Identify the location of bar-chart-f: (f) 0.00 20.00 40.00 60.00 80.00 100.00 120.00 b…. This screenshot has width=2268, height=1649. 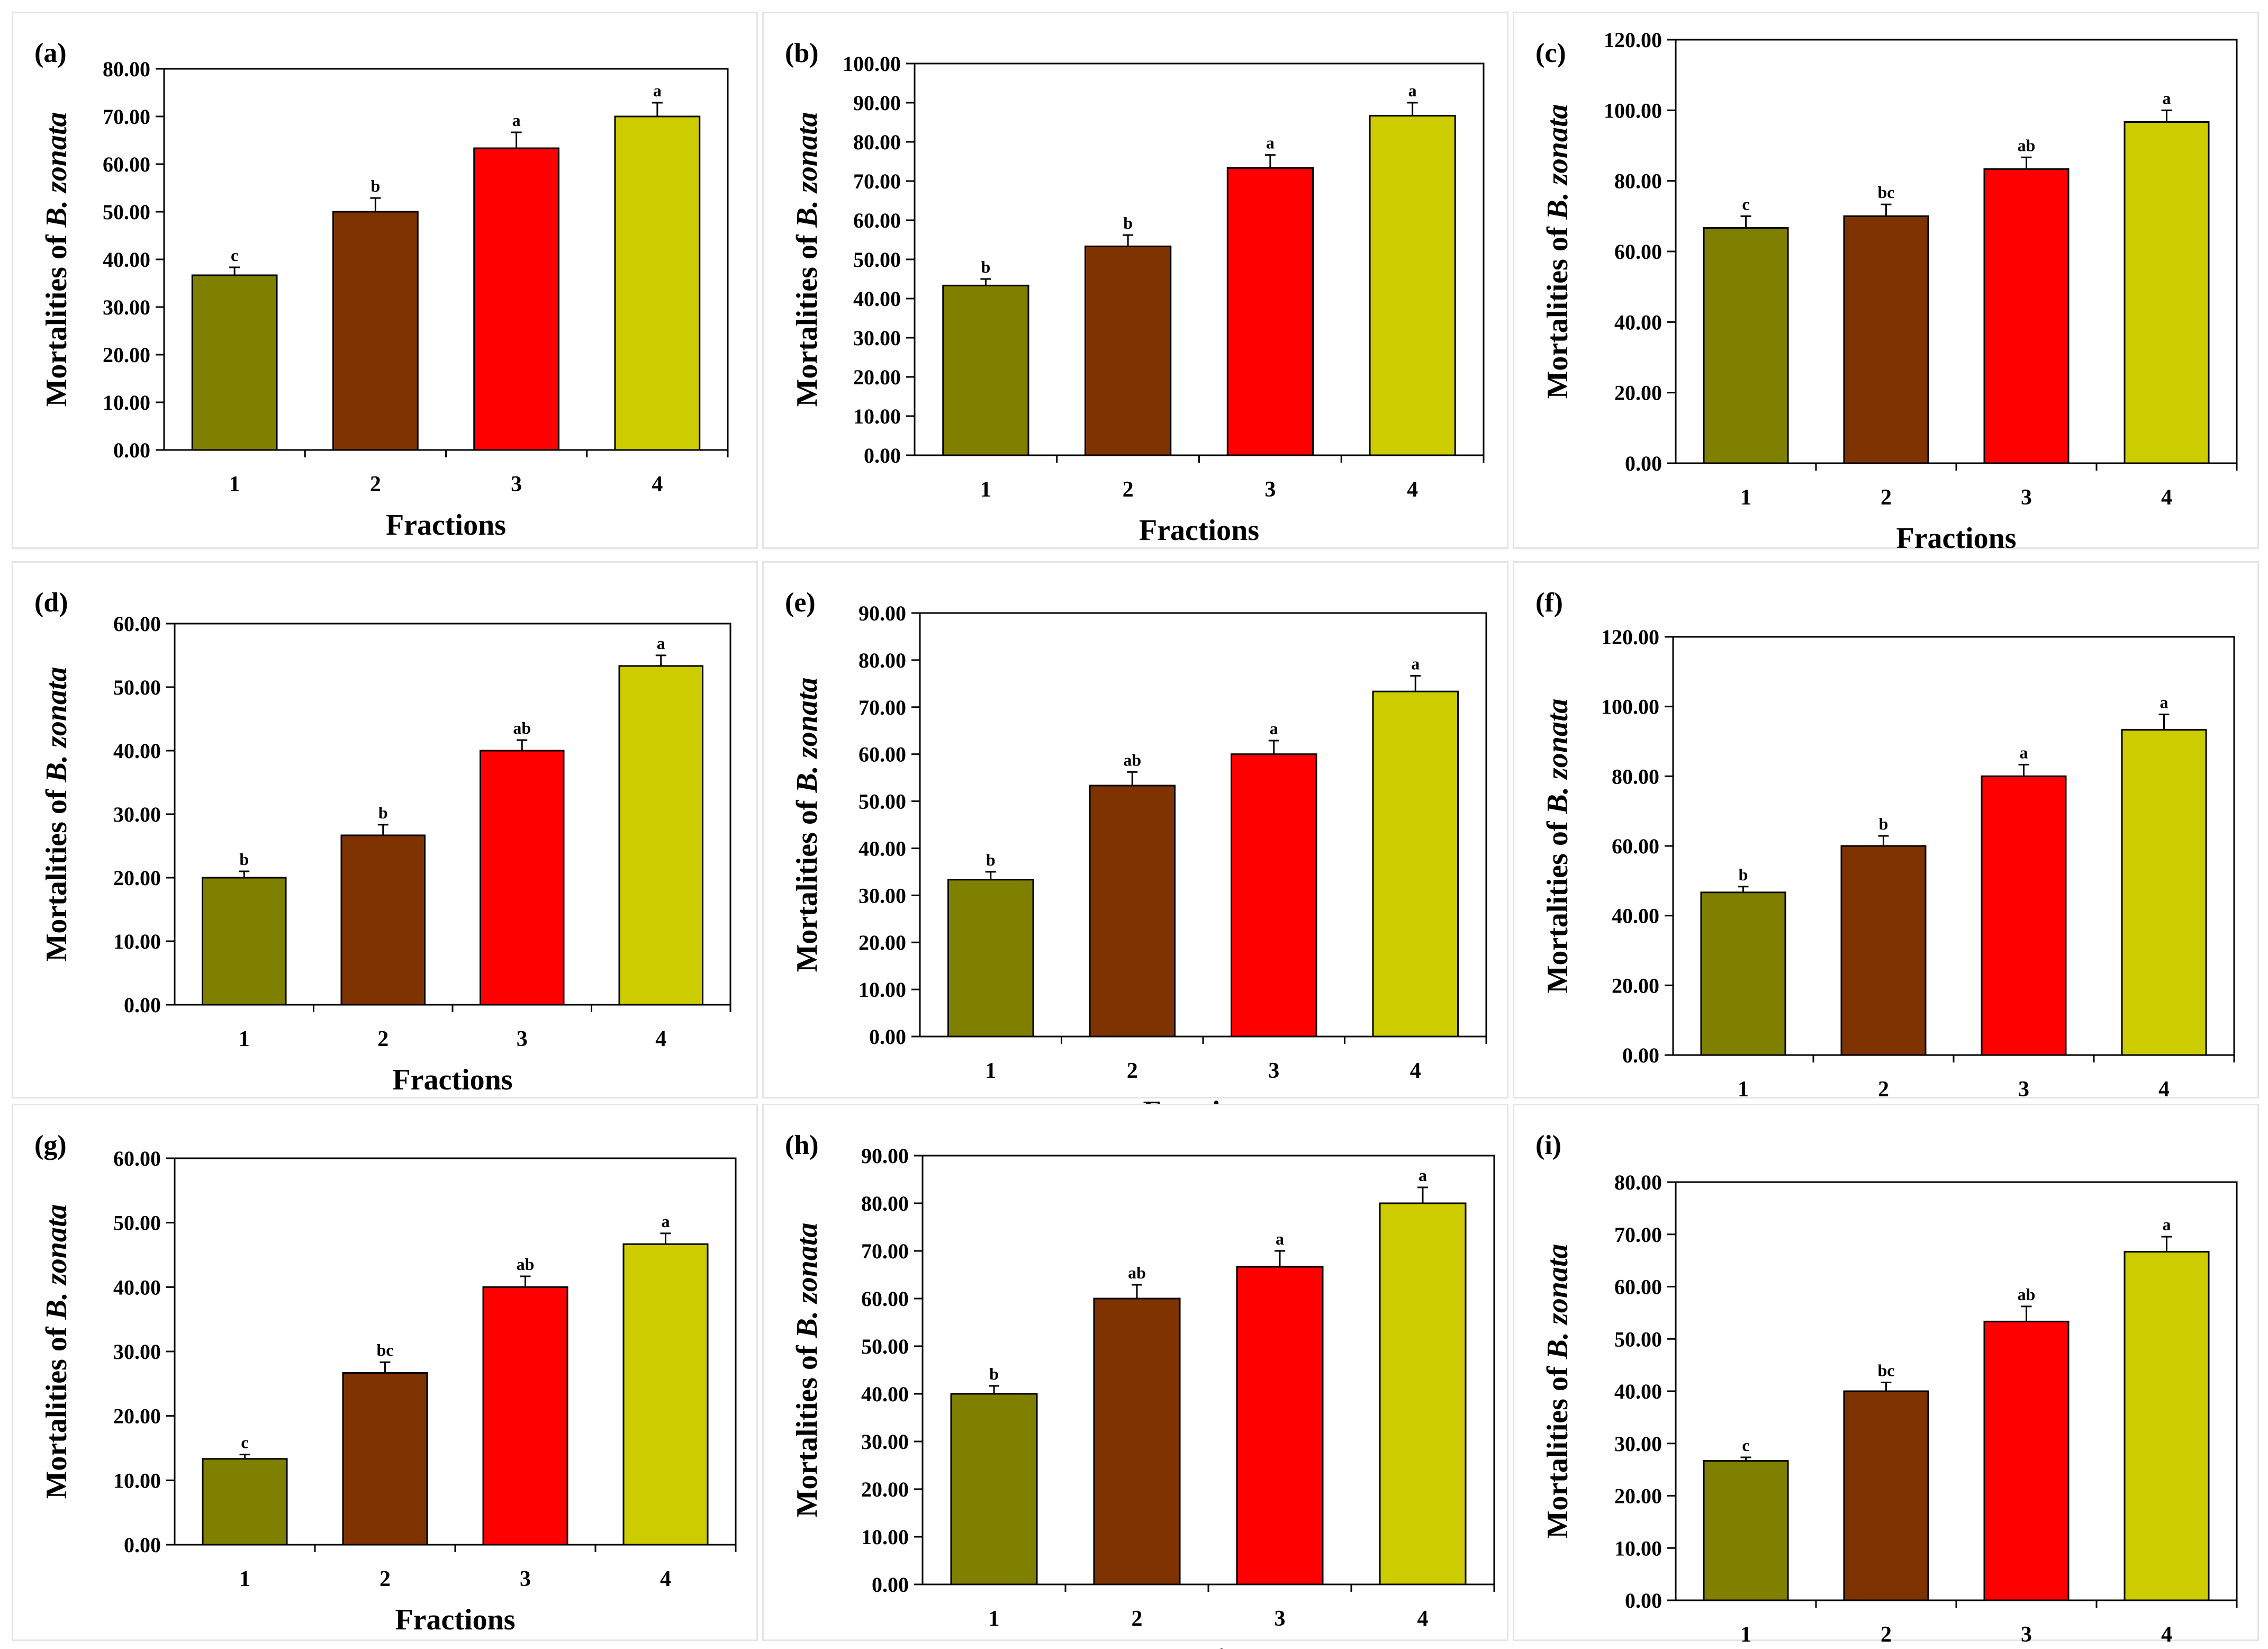
(1885, 867).